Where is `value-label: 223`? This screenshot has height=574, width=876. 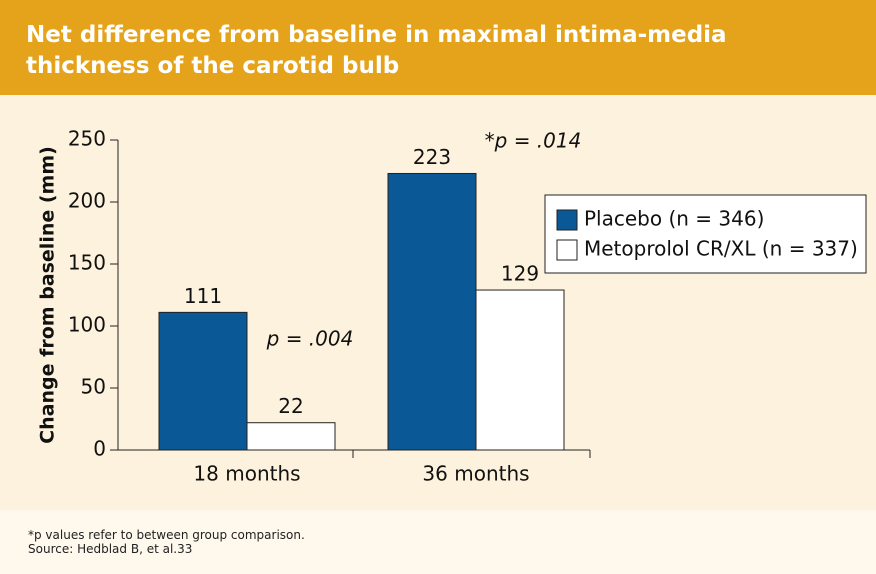 value-label: 223 is located at coordinates (432, 157).